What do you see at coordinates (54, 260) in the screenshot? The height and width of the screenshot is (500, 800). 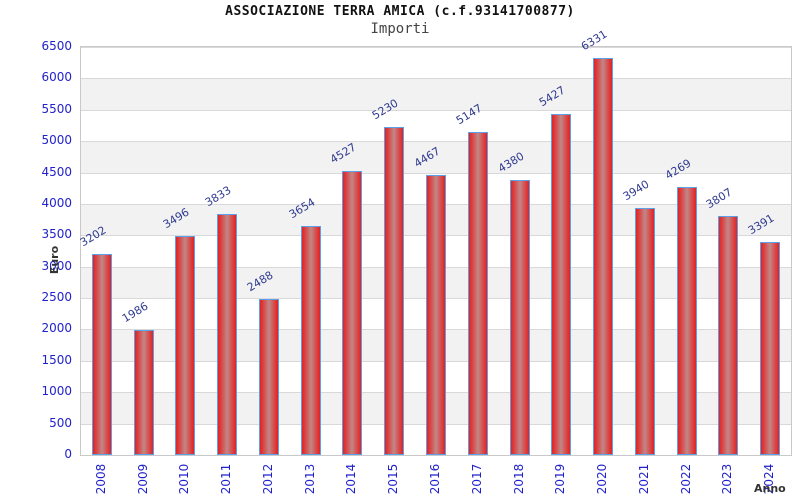 I see `y-axis-title: Euro` at bounding box center [54, 260].